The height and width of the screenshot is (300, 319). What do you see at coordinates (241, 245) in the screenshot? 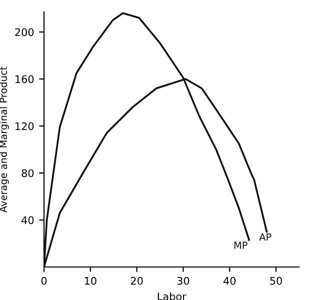
I see `series-label: MP` at bounding box center [241, 245].